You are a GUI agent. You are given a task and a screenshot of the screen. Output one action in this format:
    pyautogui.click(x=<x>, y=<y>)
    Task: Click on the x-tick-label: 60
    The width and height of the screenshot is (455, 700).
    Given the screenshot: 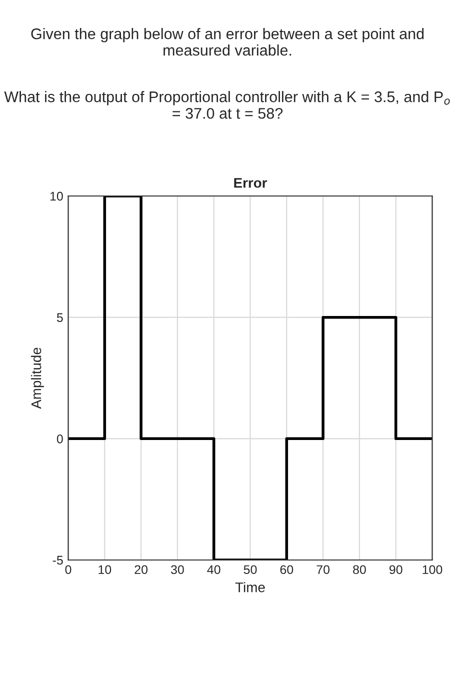 What is the action you would take?
    pyautogui.click(x=287, y=569)
    